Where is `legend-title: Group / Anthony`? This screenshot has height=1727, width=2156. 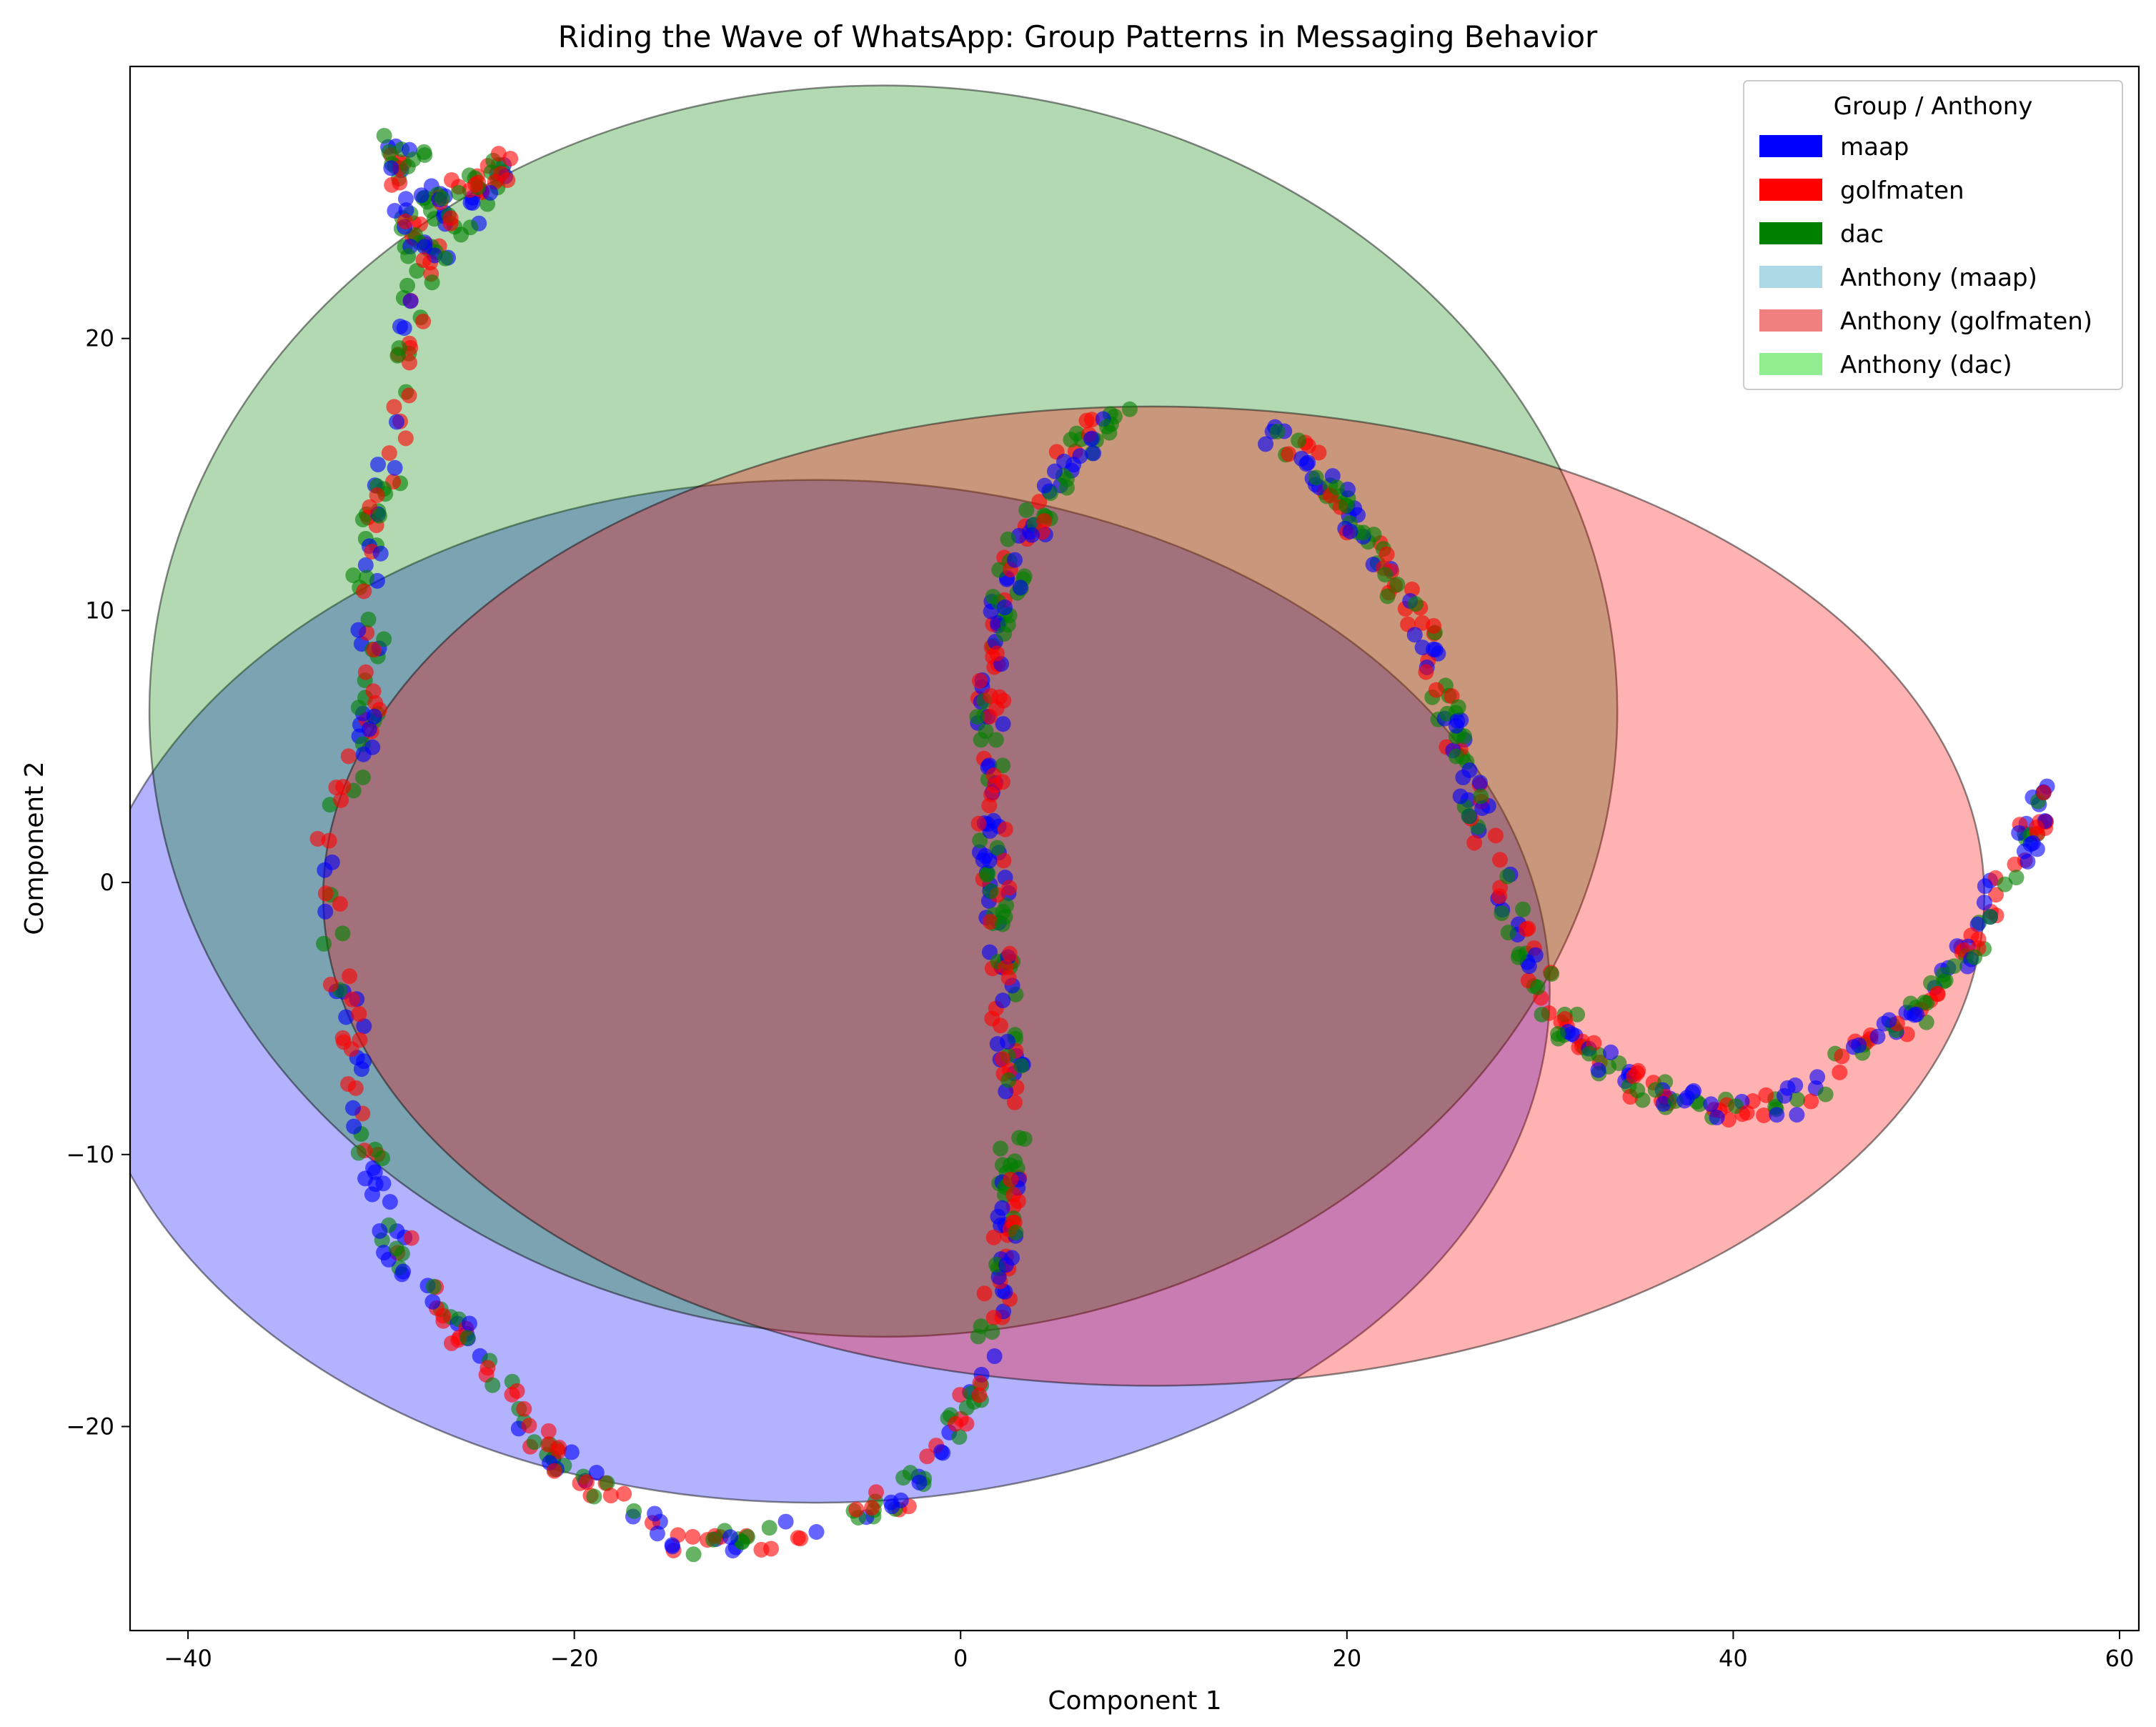 legend-title: Group / Anthony is located at coordinates (1933, 106).